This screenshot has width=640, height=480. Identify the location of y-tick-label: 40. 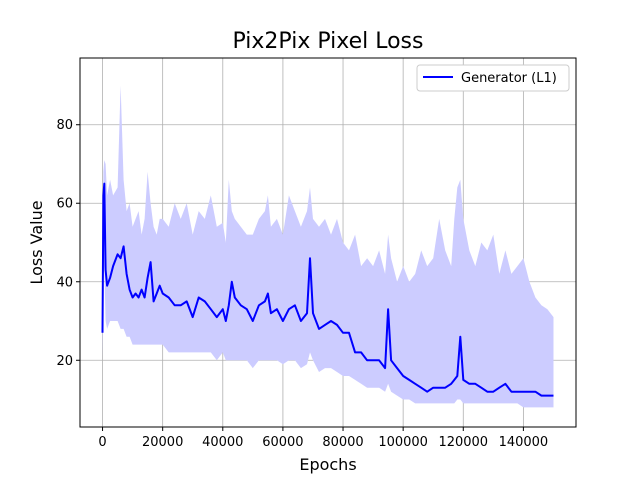
(64, 282).